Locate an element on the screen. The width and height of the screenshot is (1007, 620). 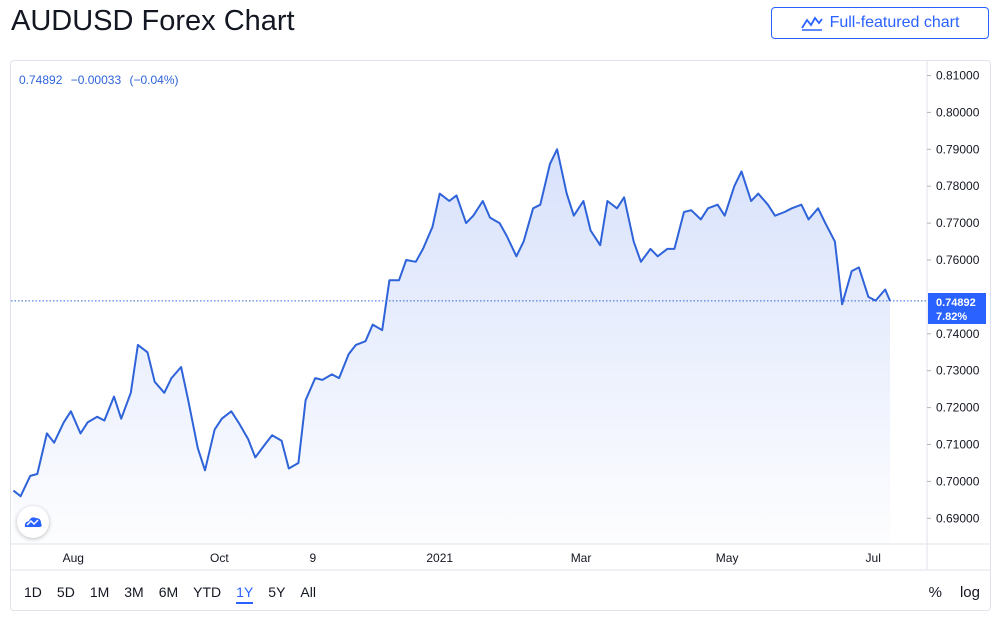
price-badge-pct: 7.82% is located at coordinates (951, 317).